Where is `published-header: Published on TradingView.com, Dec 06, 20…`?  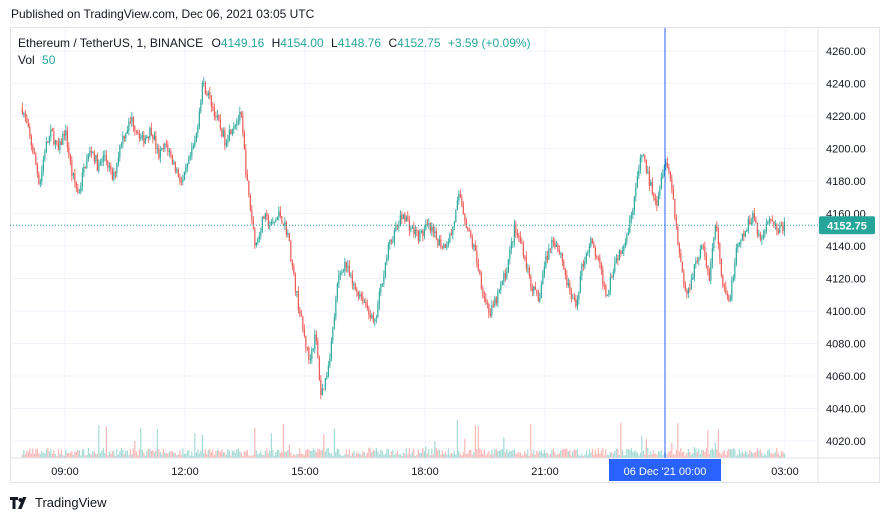
published-header: Published on TradingView.com, Dec 06, 20… is located at coordinates (163, 14).